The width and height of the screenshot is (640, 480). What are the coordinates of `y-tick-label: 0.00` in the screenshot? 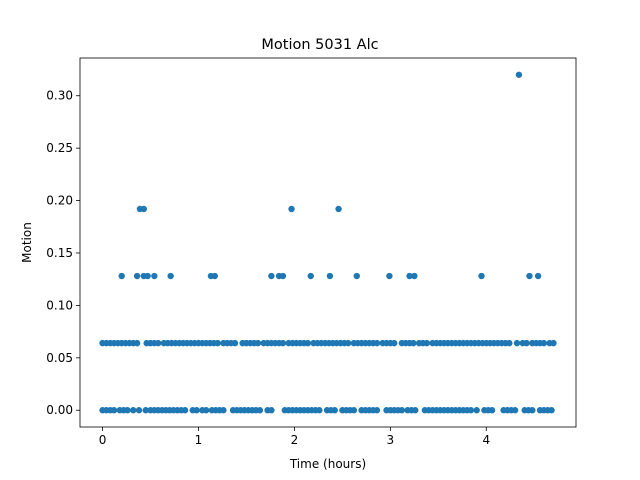 It's located at (59, 410).